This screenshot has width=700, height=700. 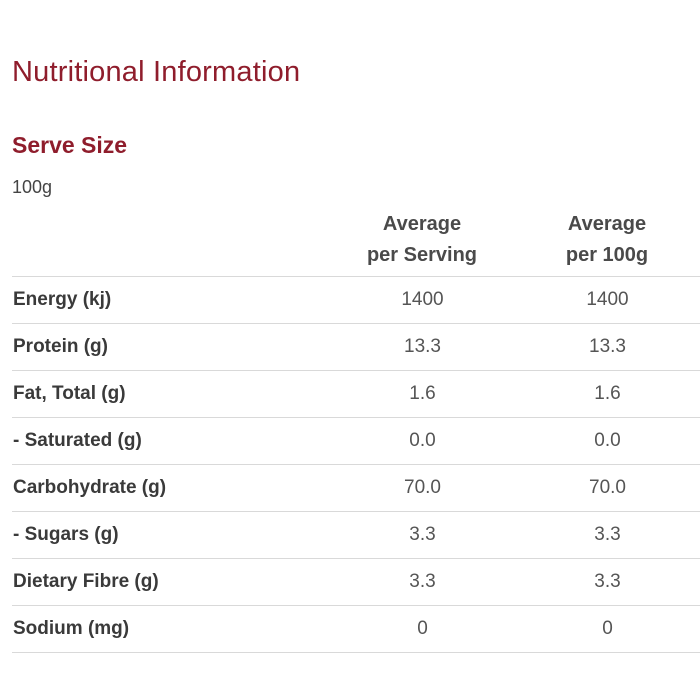 What do you see at coordinates (70, 145) in the screenshot?
I see `serve-size-heading: Serve Size` at bounding box center [70, 145].